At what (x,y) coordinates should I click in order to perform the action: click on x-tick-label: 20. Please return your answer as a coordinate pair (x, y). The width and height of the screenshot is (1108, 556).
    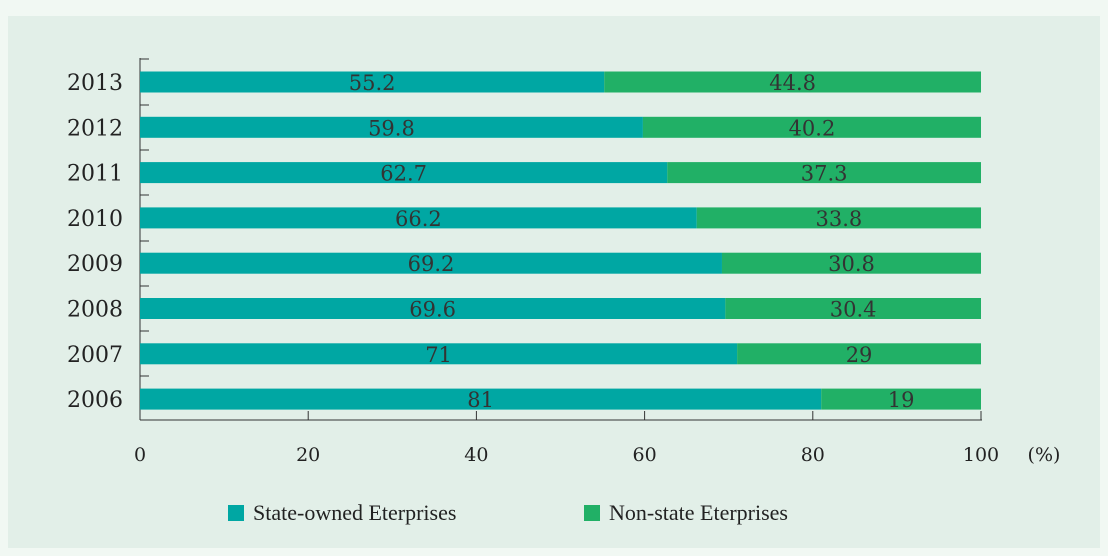
    Looking at the image, I should click on (308, 455).